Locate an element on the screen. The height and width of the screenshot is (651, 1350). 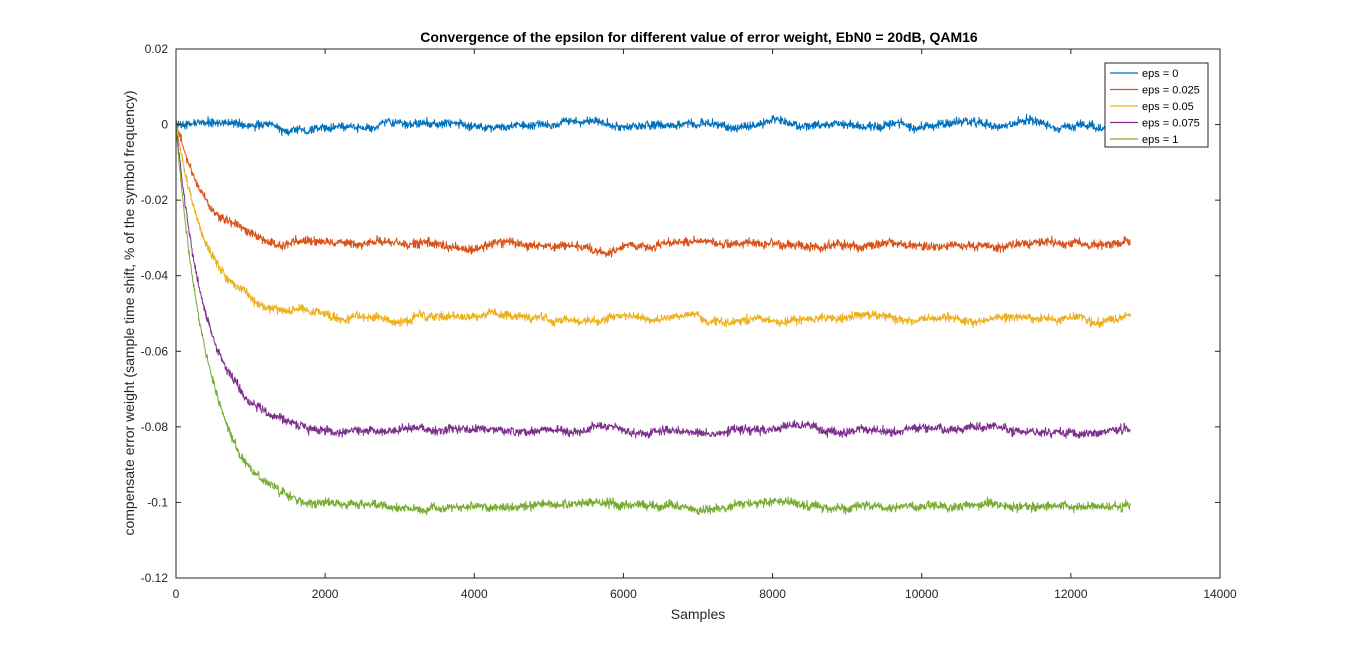
y-tick-label: -0.04 is located at coordinates (155, 276).